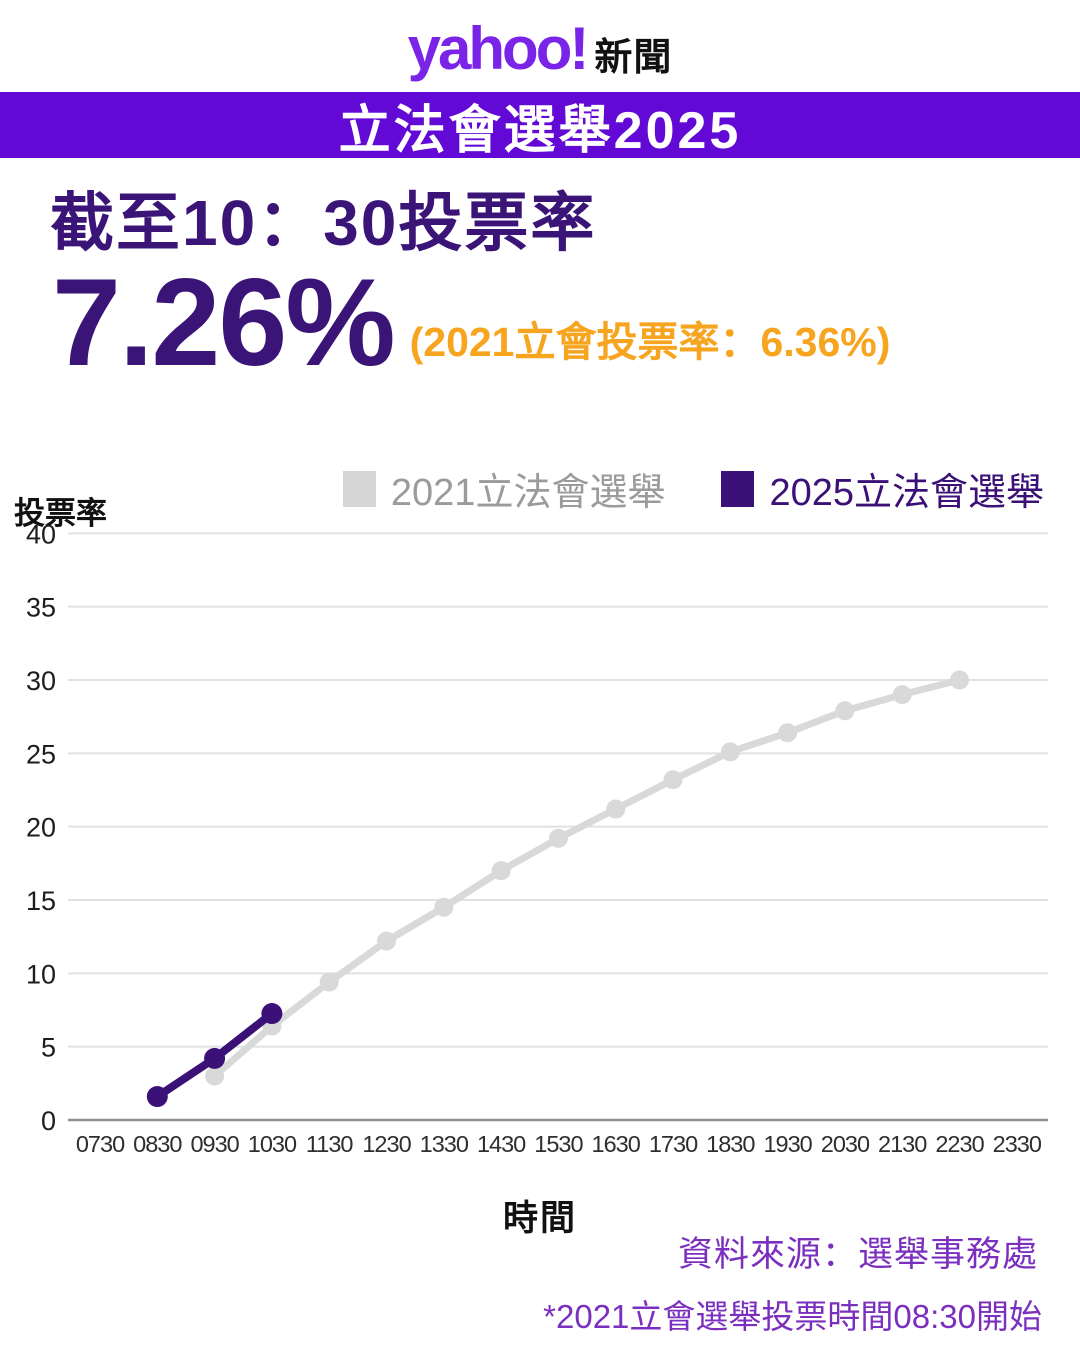 The width and height of the screenshot is (1080, 1350). I want to click on svg-text: 10, so click(41, 974).